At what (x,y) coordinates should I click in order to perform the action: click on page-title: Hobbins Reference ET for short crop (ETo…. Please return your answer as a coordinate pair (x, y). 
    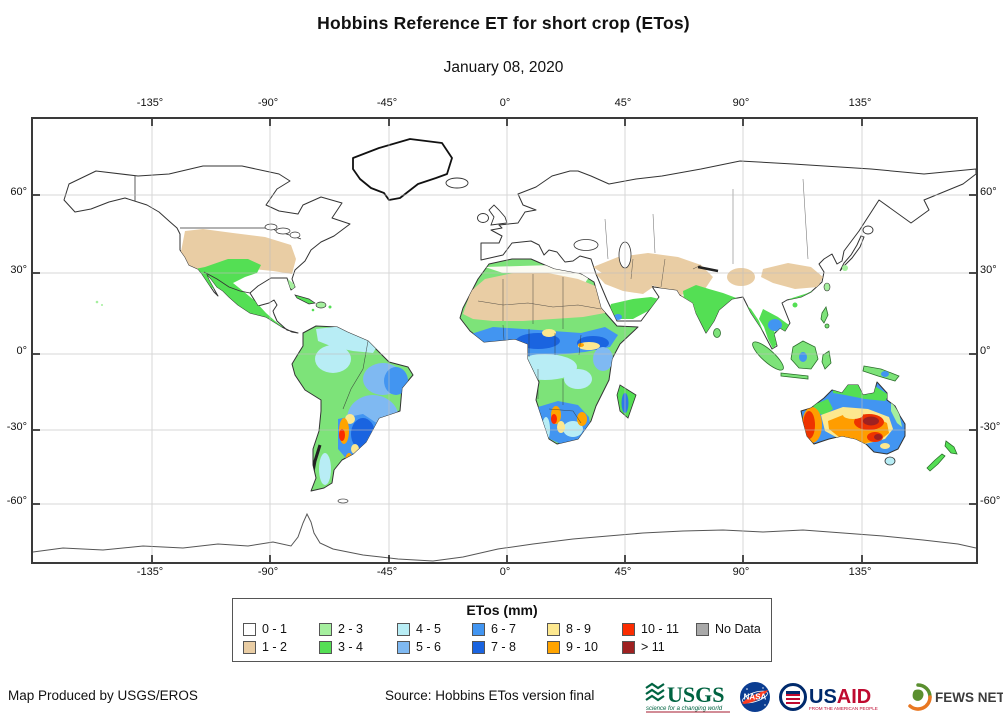
    Looking at the image, I should click on (503, 23).